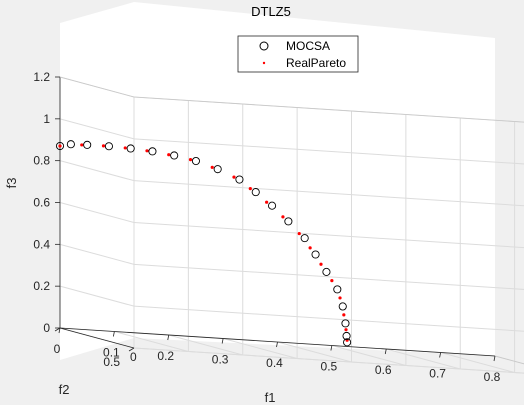  I want to click on legend-realpareto-label: RealPareto, so click(316, 63).